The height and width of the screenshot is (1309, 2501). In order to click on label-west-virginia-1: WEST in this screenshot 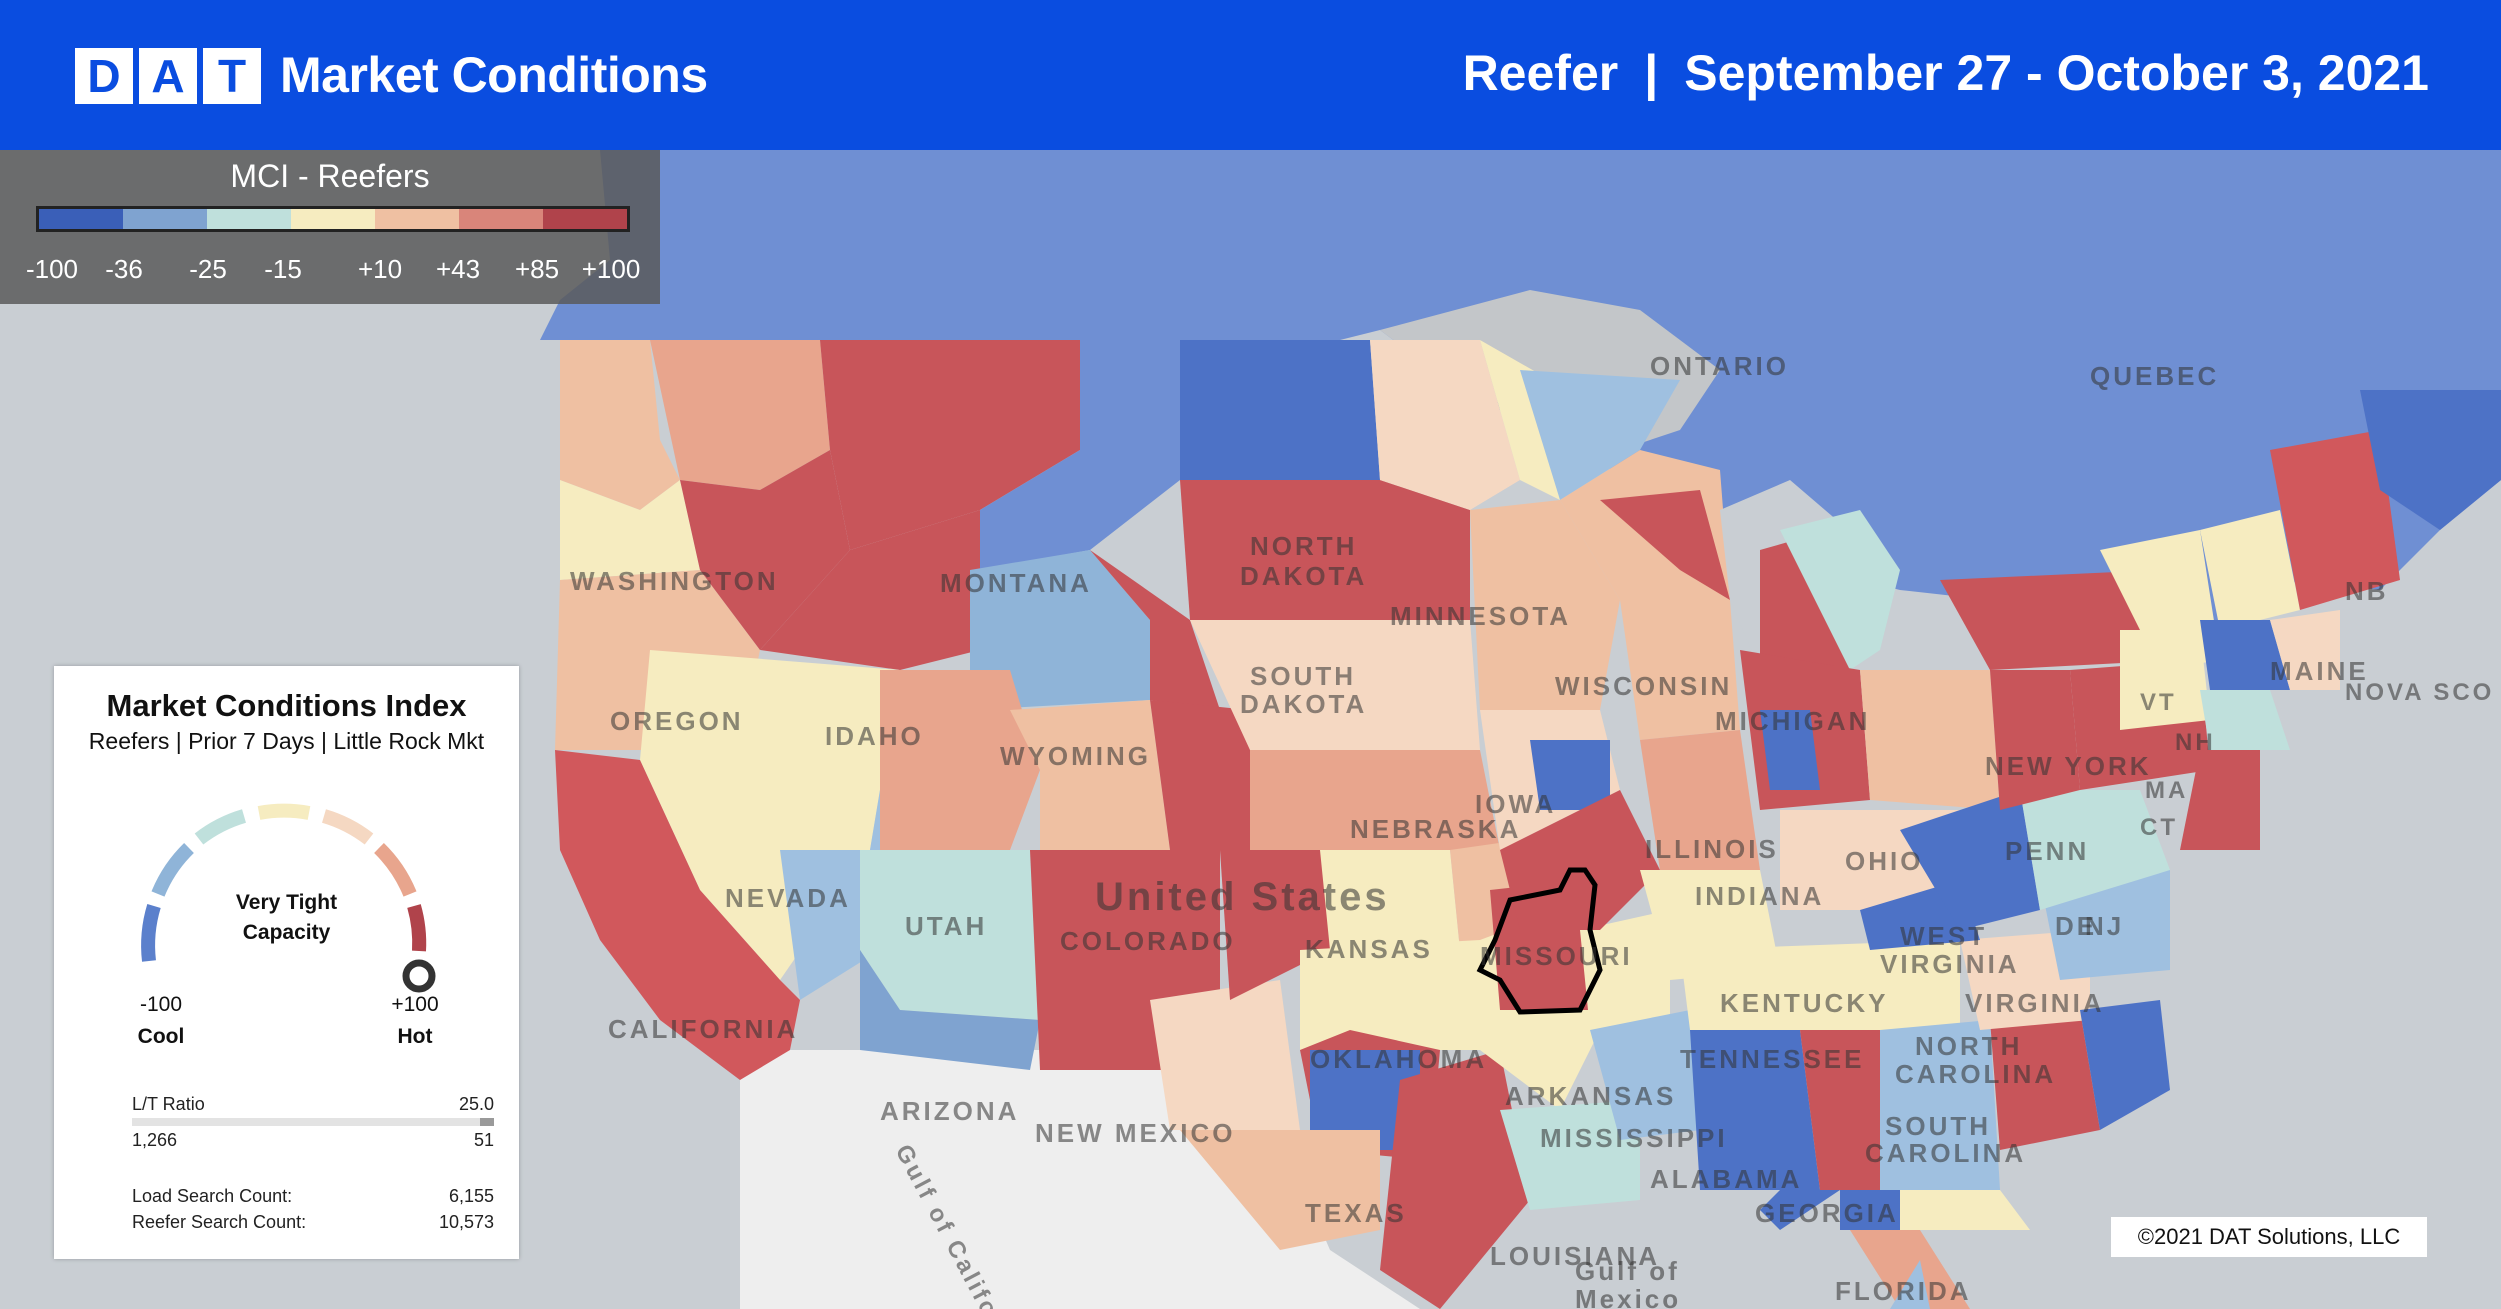, I will do `click(1943, 936)`.